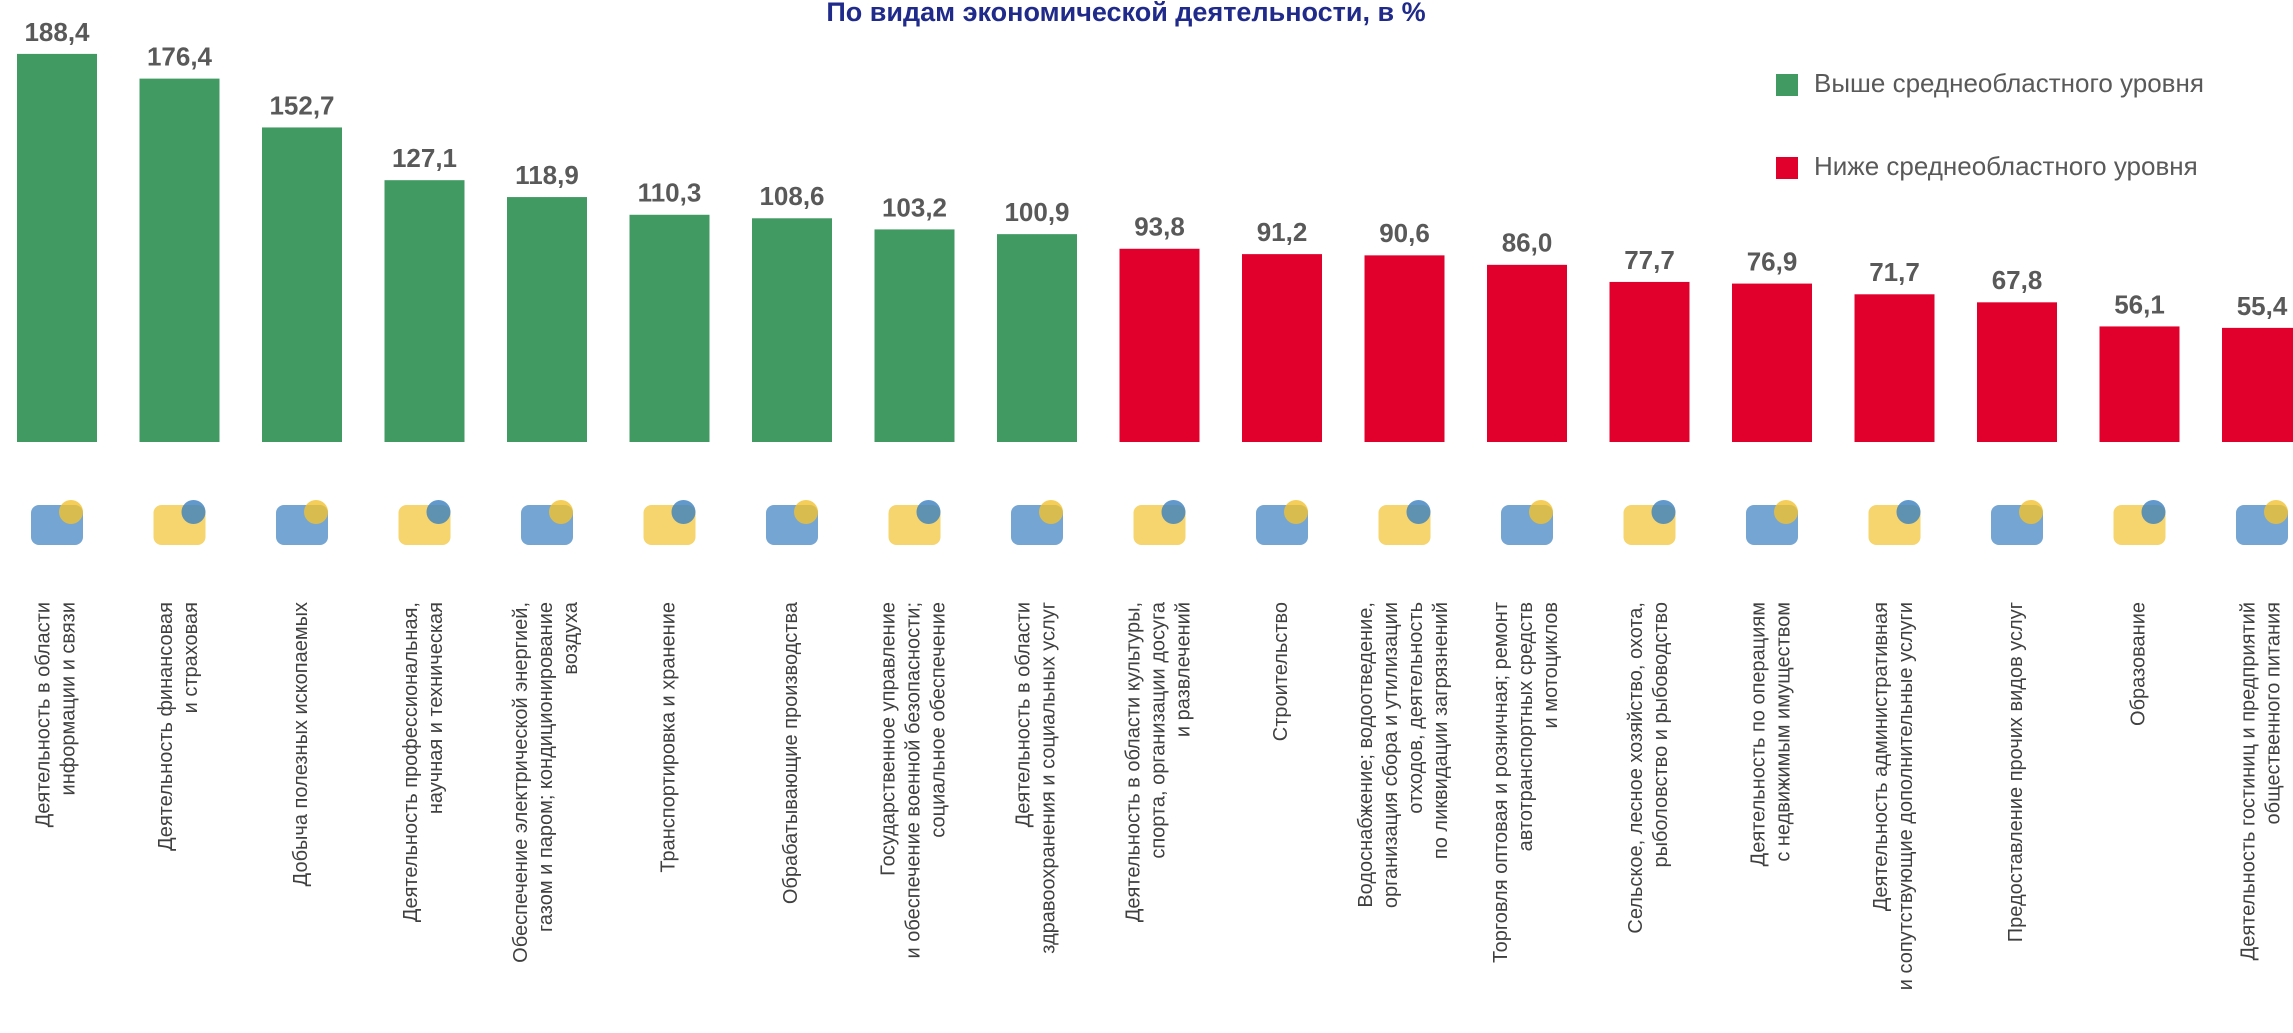 This screenshot has width=2293, height=1033. What do you see at coordinates (57, 32) in the screenshot?
I see `value-label: 188,4` at bounding box center [57, 32].